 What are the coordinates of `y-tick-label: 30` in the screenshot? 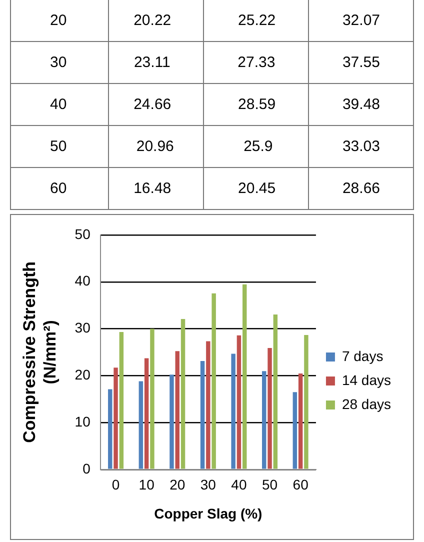 It's located at (82, 328).